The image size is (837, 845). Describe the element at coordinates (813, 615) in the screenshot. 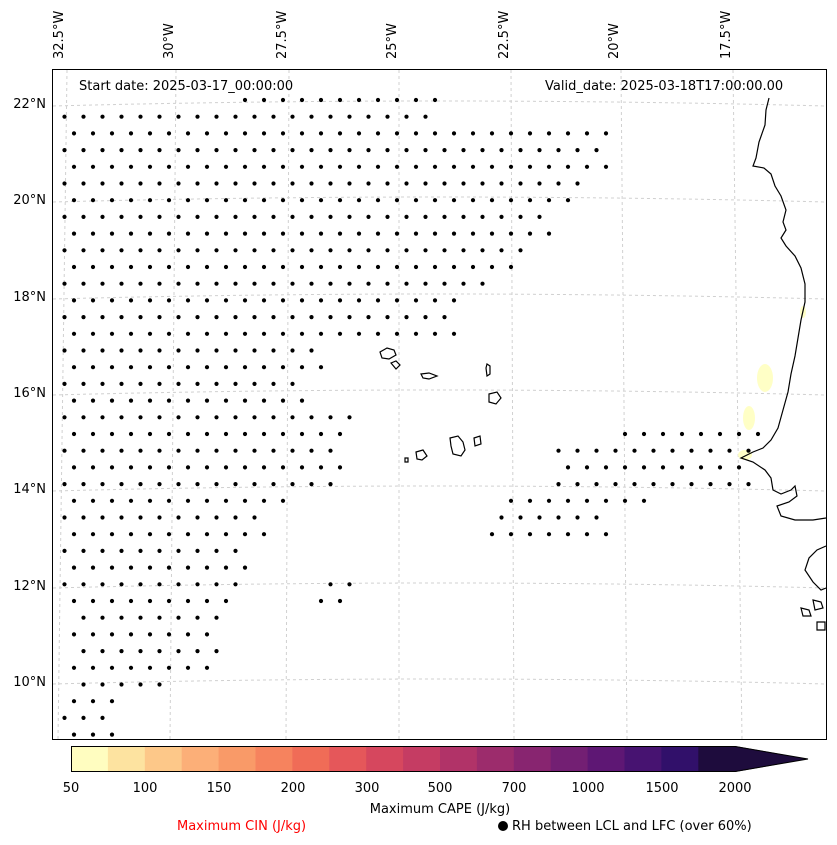

I see `bissagos-islands` at that location.